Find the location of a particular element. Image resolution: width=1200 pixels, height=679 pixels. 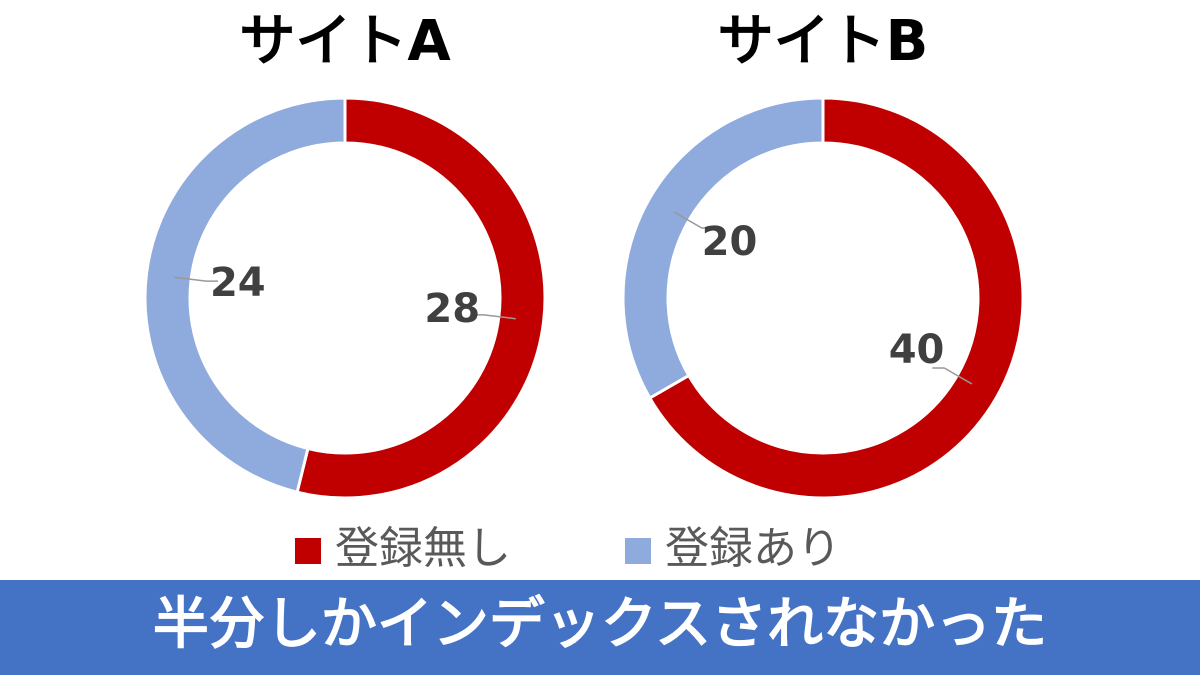

data-label: 20 is located at coordinates (730, 242).